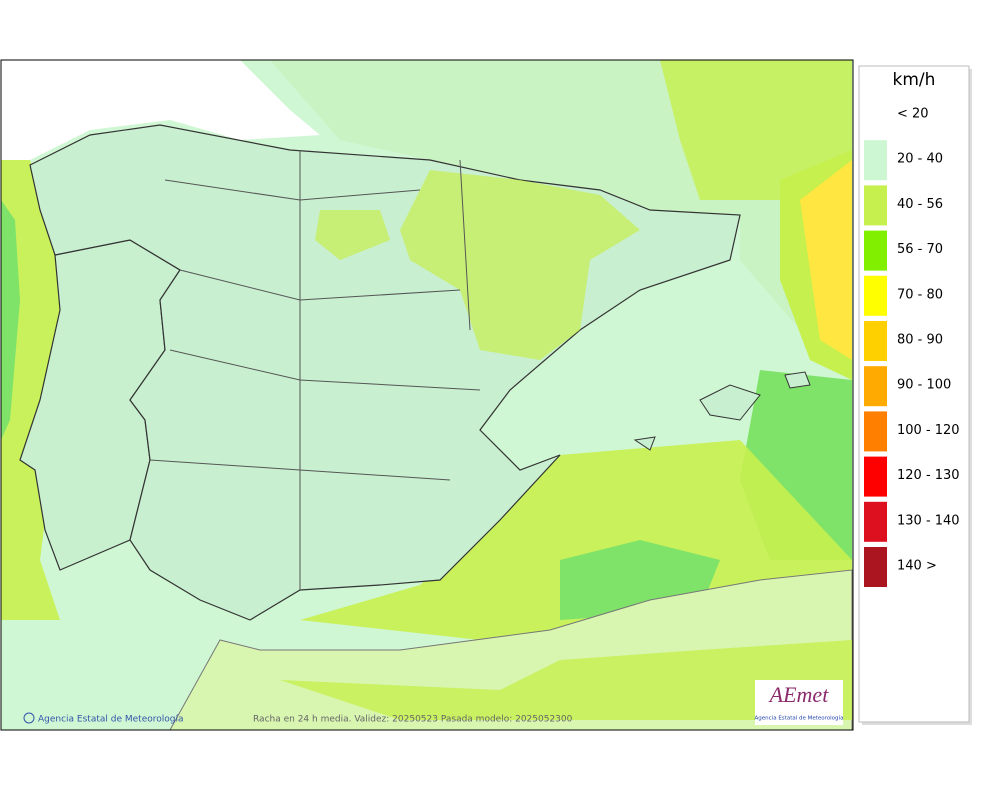 The image size is (1000, 790). What do you see at coordinates (10, 320) in the screenshot?
I see `zone-green` at bounding box center [10, 320].